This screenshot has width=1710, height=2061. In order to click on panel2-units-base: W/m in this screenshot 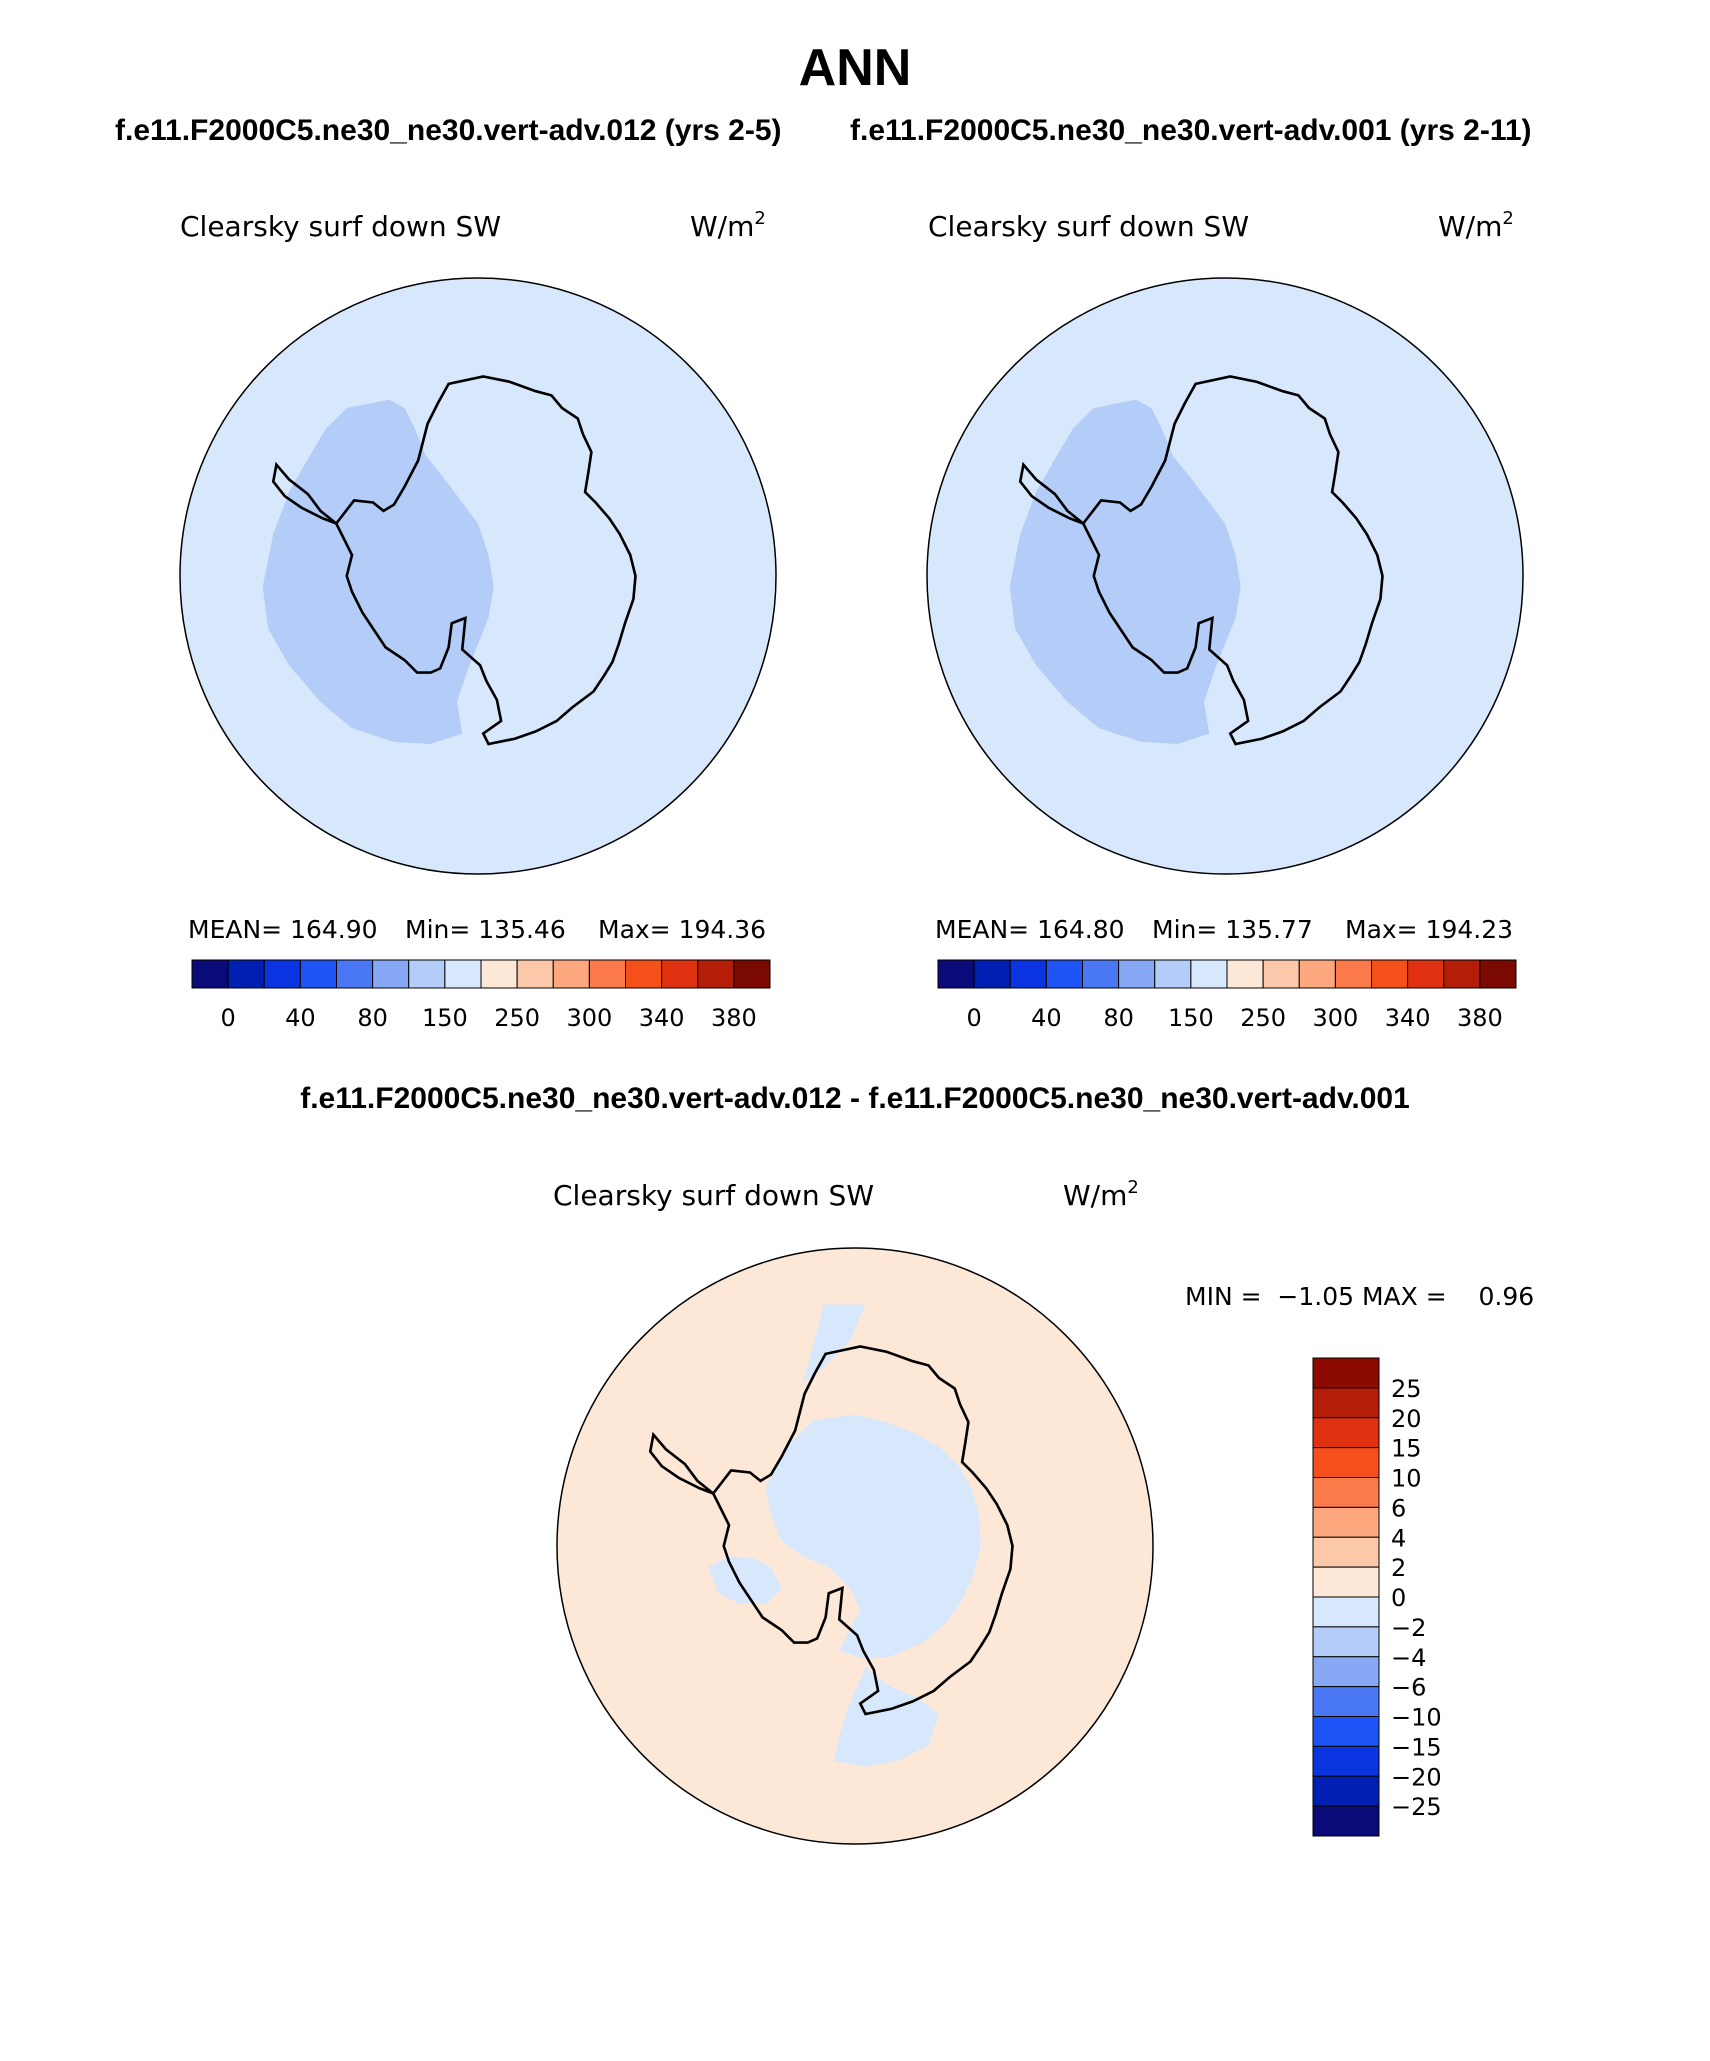, I will do `click(1470, 226)`.